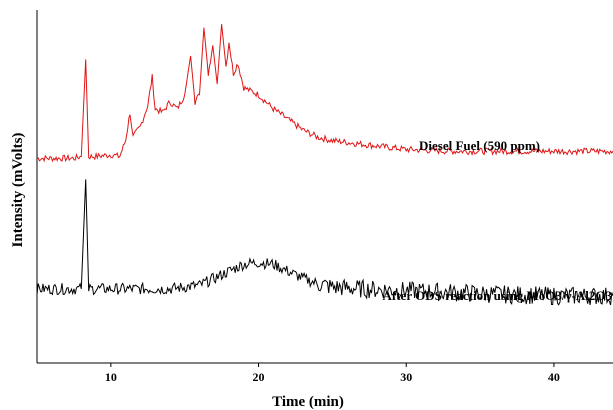 The width and height of the screenshot is (613, 410). What do you see at coordinates (308, 402) in the screenshot?
I see `x-axis-label: Time (min)` at bounding box center [308, 402].